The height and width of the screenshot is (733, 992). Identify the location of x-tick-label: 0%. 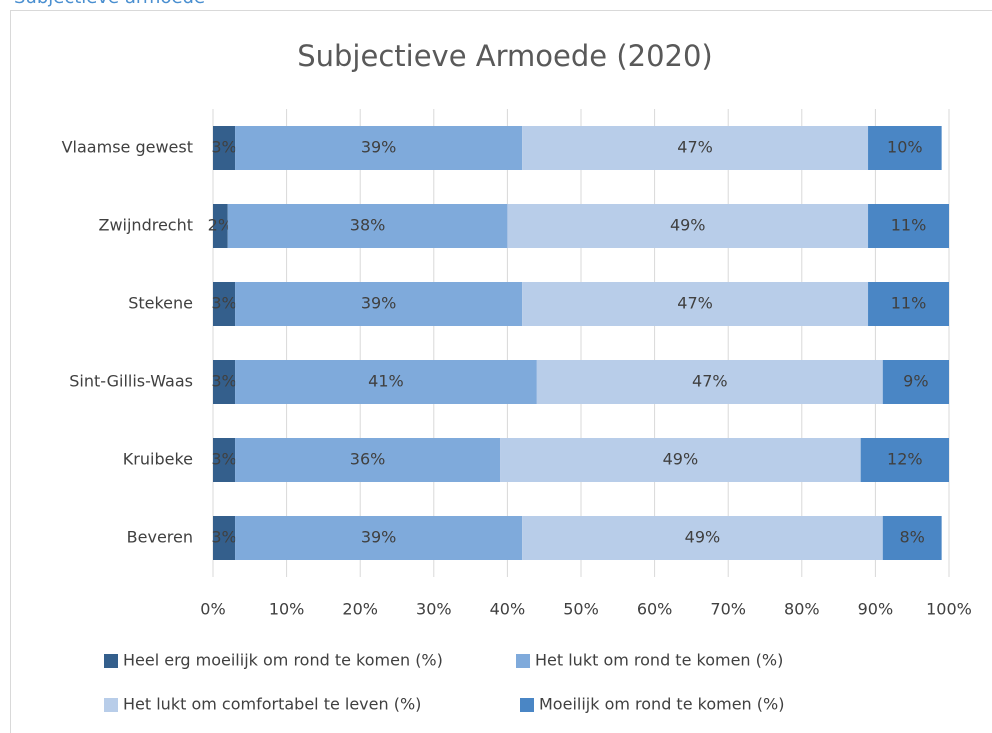
(212, 609).